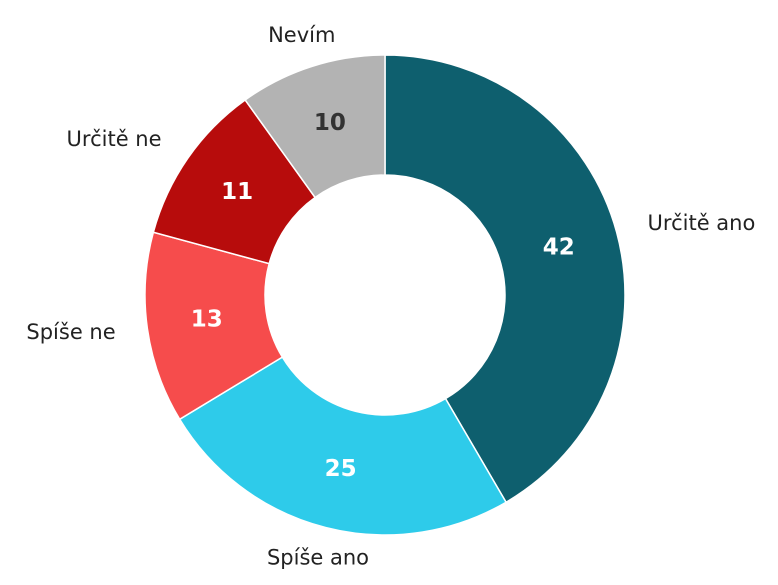 This screenshot has height=585, width=778. I want to click on category-label: Určitě ne, so click(114, 139).